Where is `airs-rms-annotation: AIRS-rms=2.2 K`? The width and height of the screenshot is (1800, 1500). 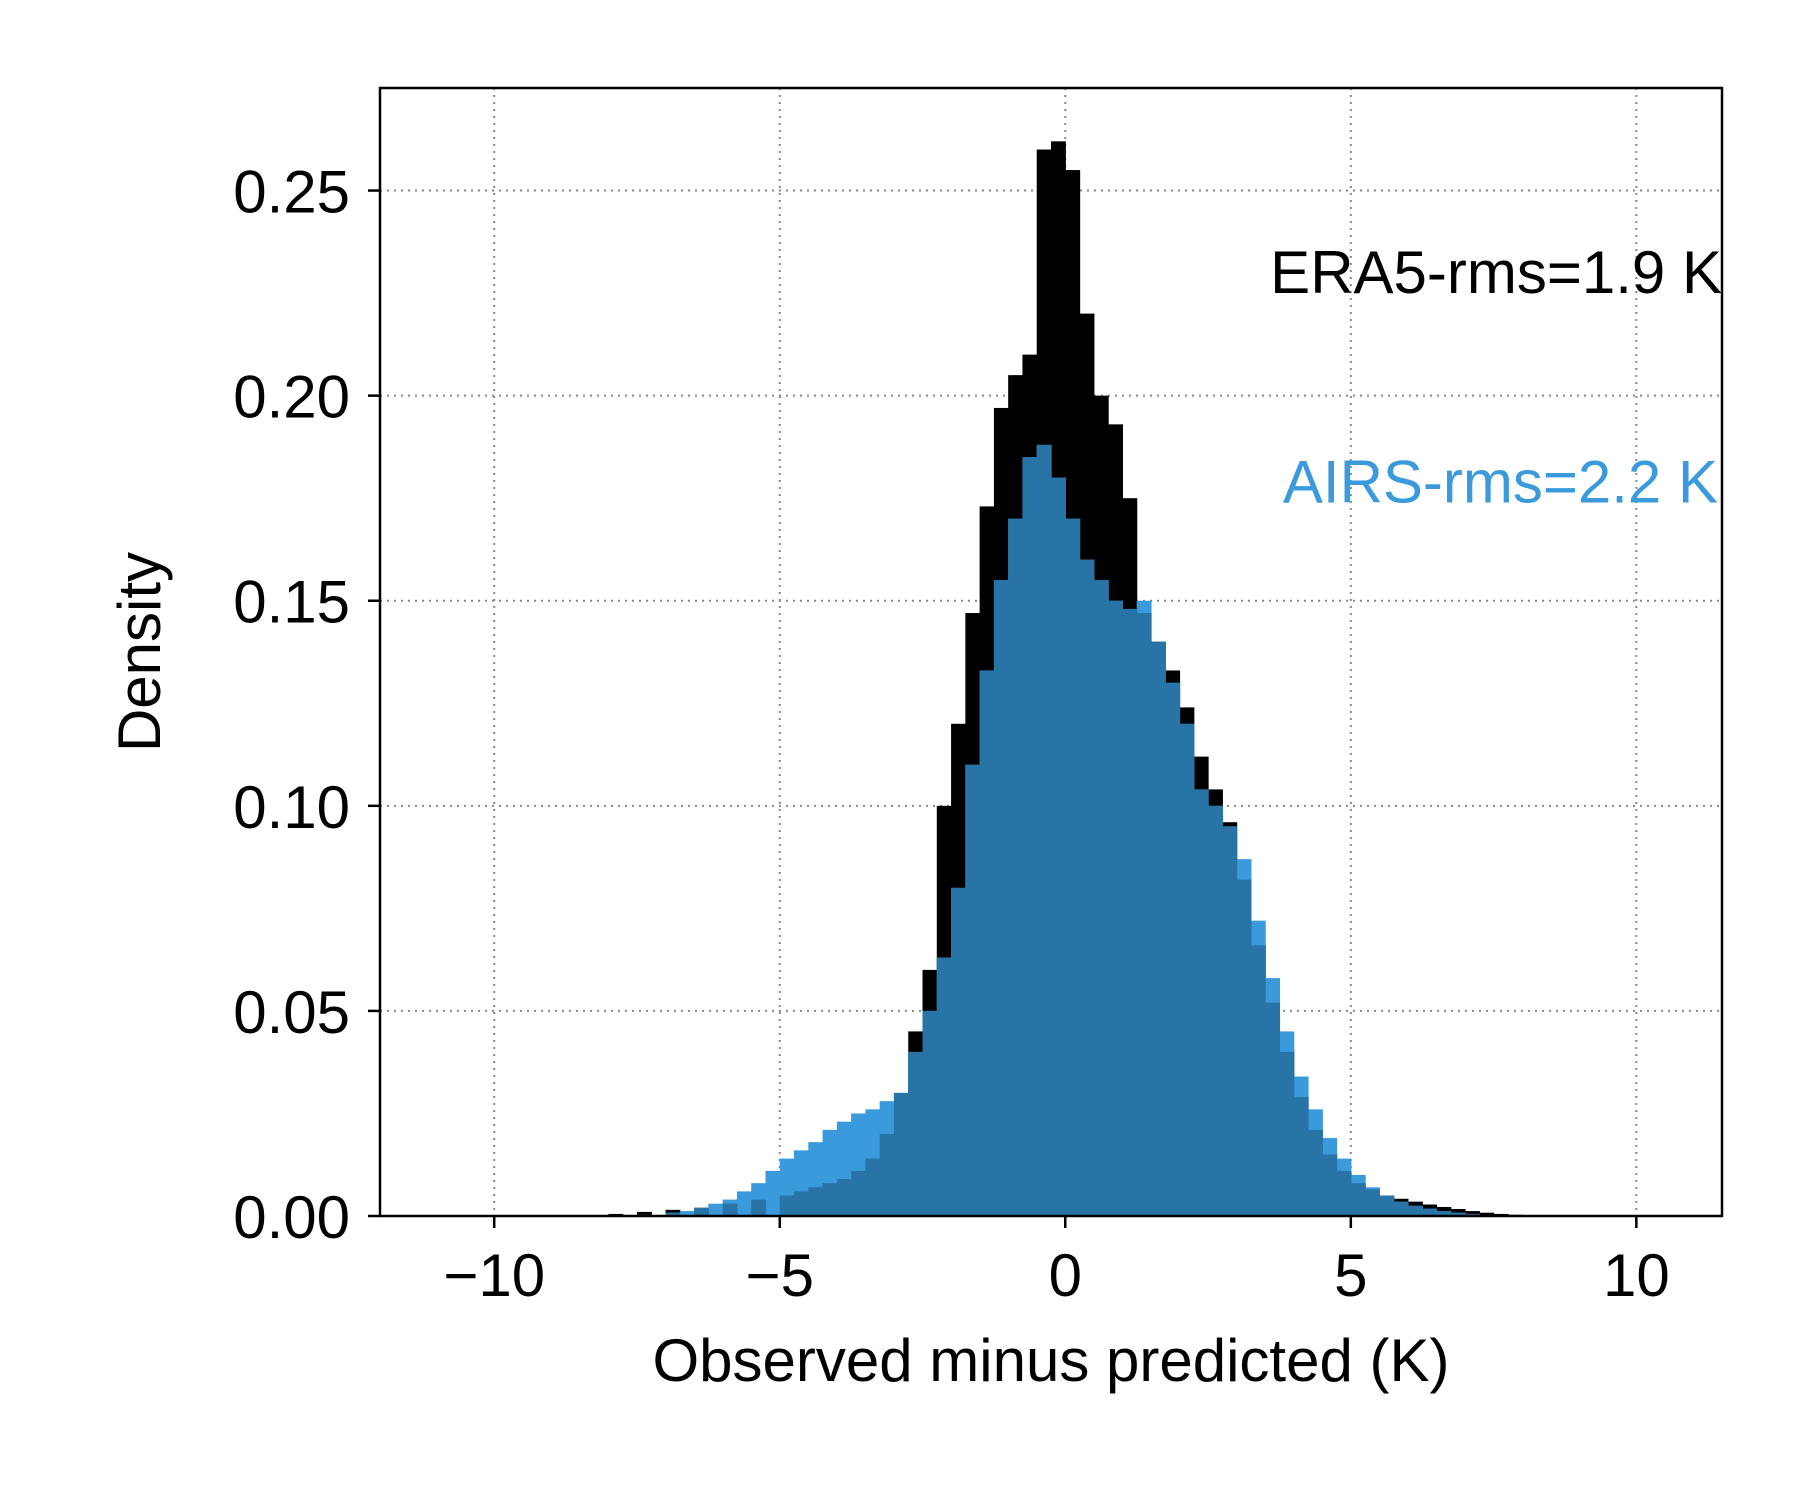 airs-rms-annotation: AIRS-rms=2.2 K is located at coordinates (1500, 481).